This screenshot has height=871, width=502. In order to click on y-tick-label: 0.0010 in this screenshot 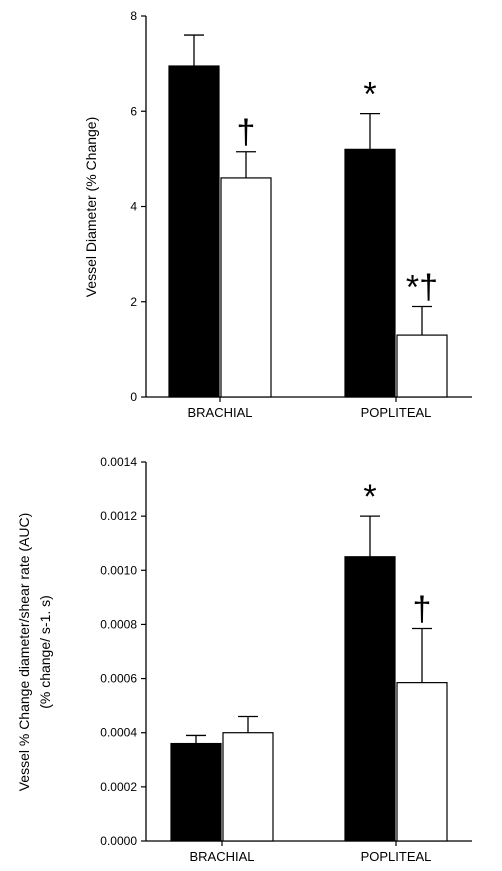, I will do `click(118, 570)`.